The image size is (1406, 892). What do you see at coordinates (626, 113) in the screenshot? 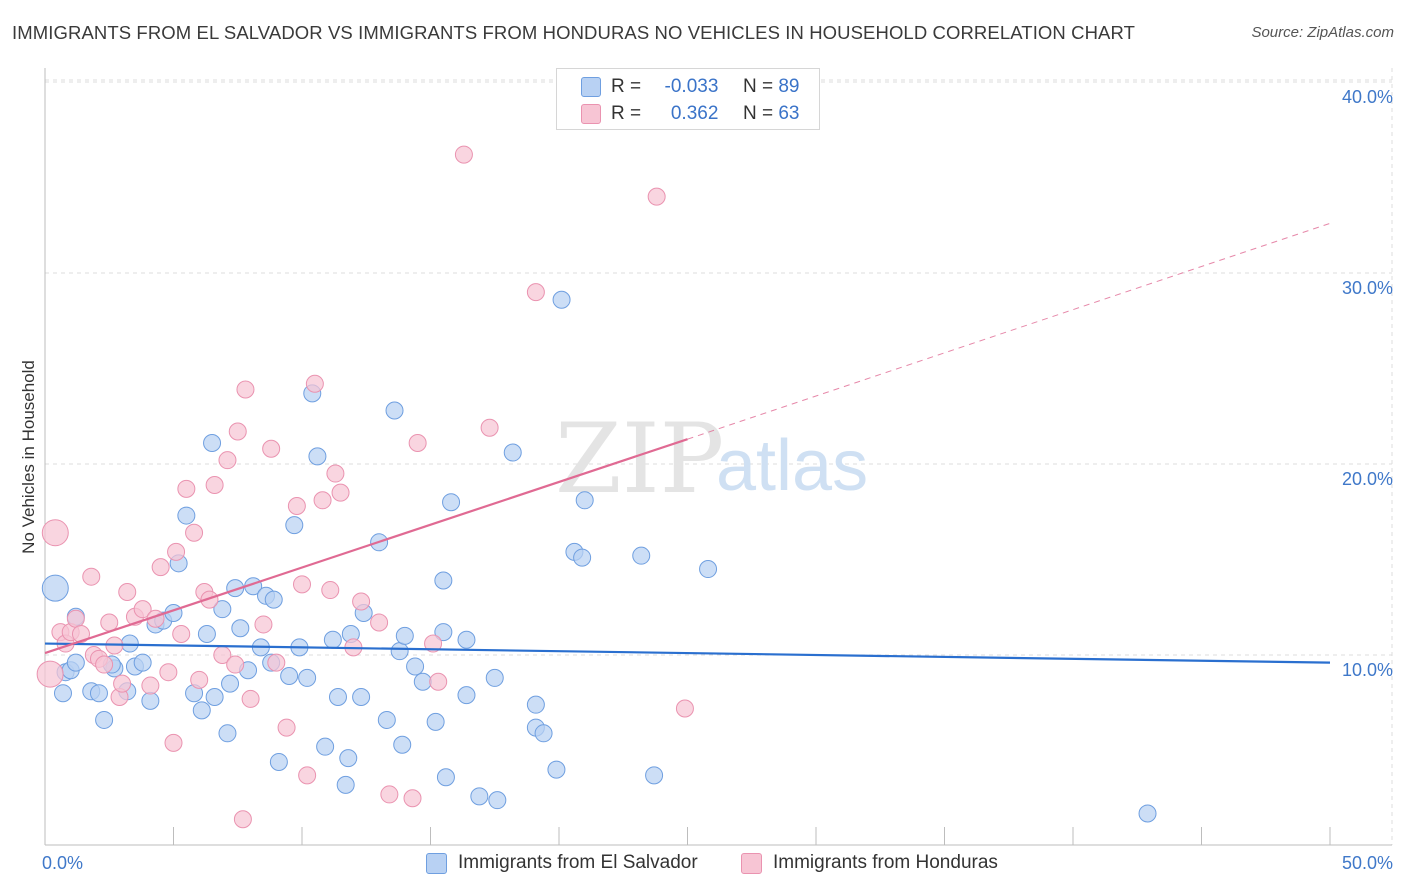
I see `legend-r-label: R =` at bounding box center [626, 113].